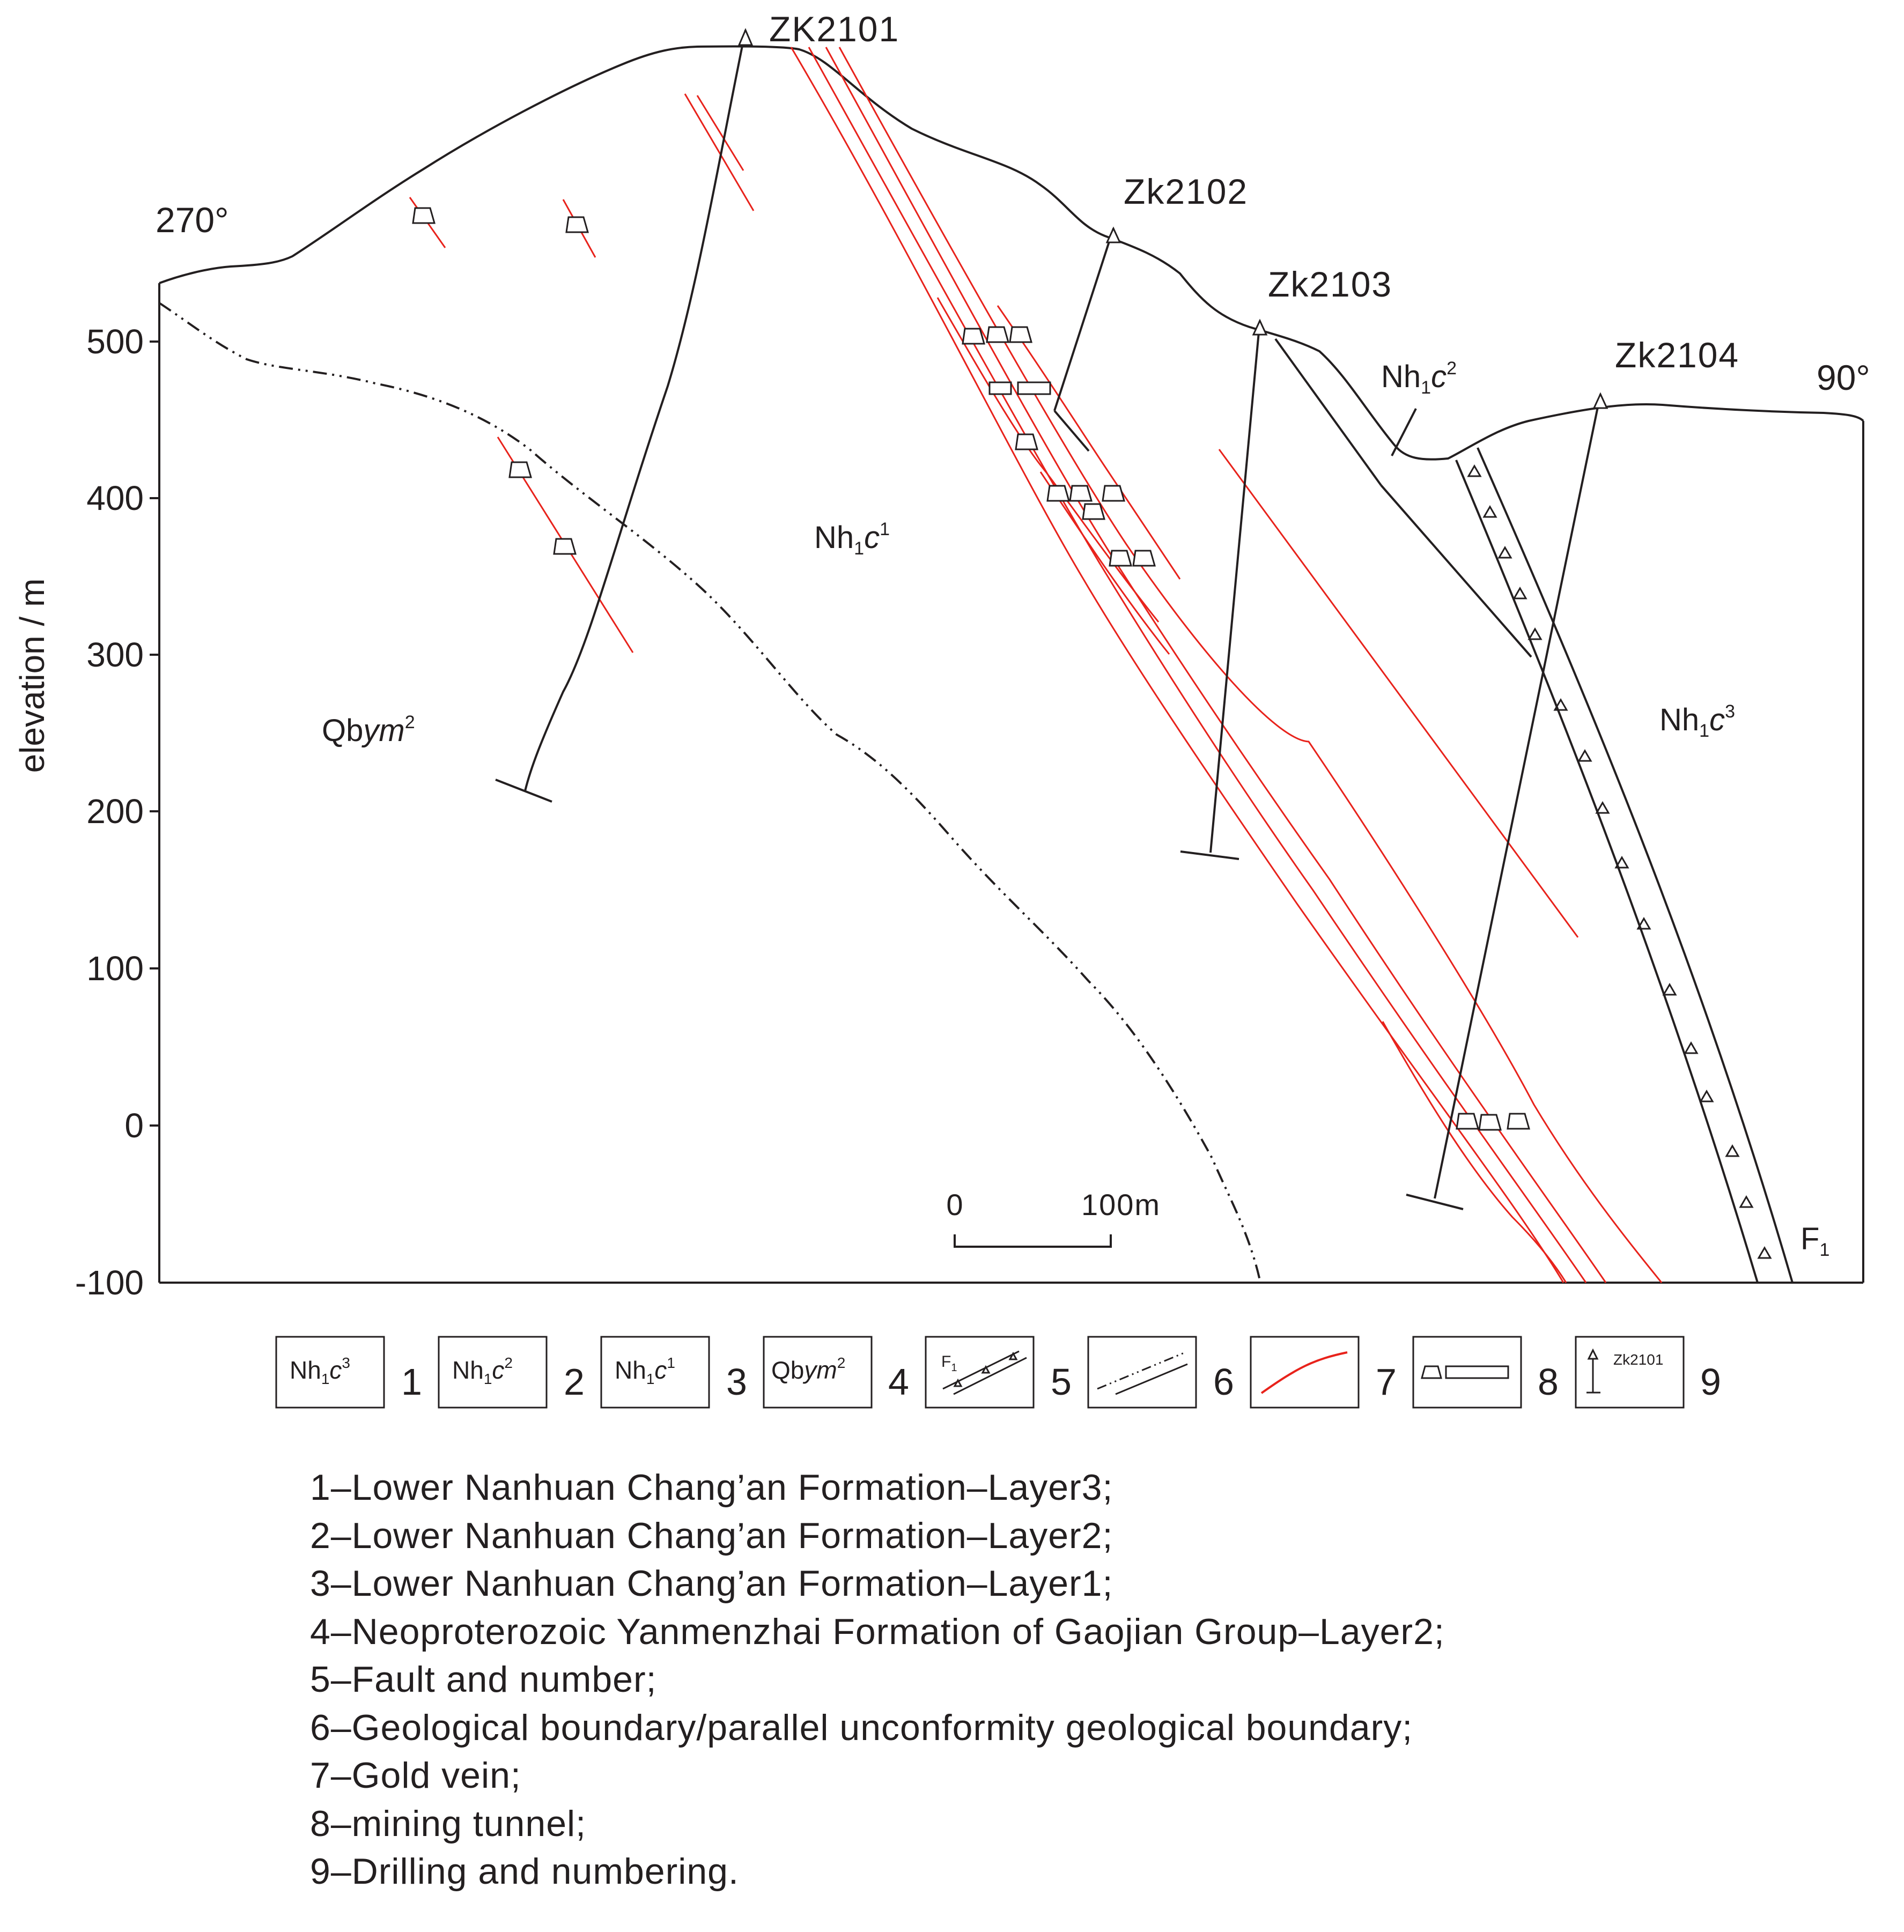 The width and height of the screenshot is (1904, 1932). I want to click on y-tick-label: 200, so click(115, 811).